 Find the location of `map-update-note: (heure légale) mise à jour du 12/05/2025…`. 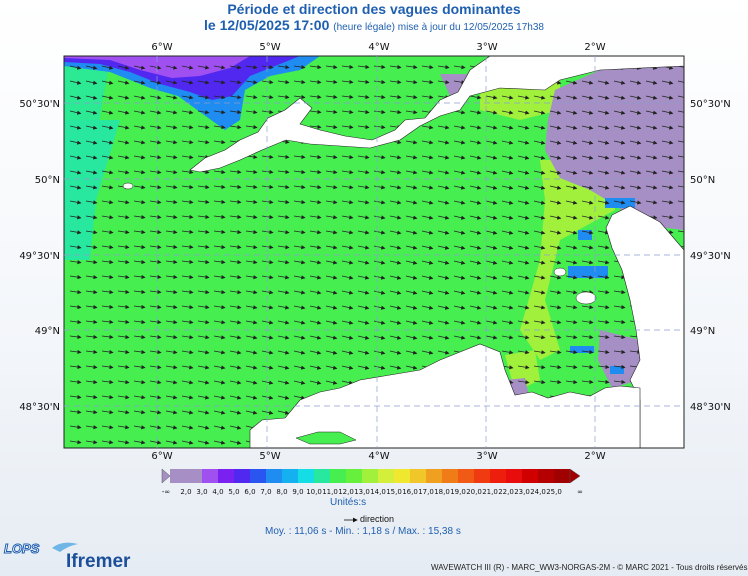

map-update-note: (heure légale) mise à jour du 12/05/2025… is located at coordinates (438, 27).